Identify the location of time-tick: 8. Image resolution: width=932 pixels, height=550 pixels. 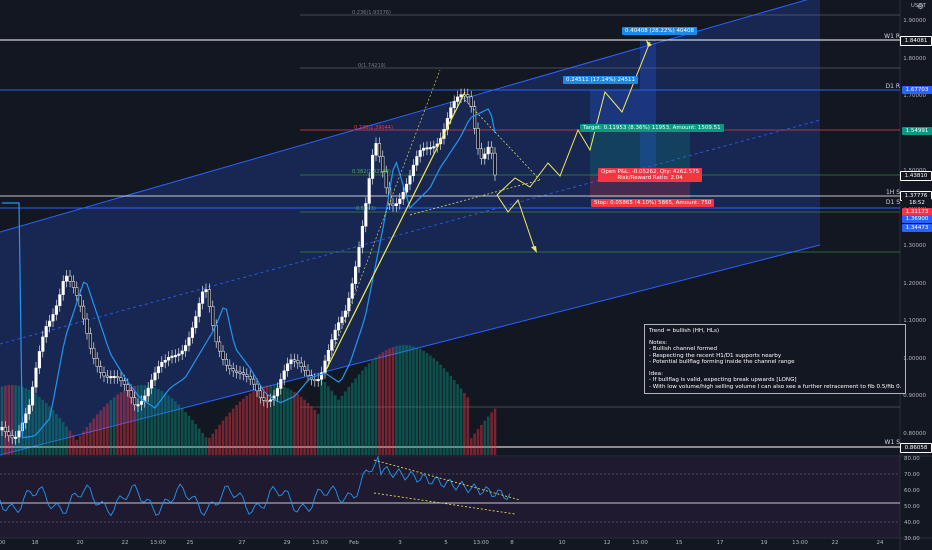
(512, 543).